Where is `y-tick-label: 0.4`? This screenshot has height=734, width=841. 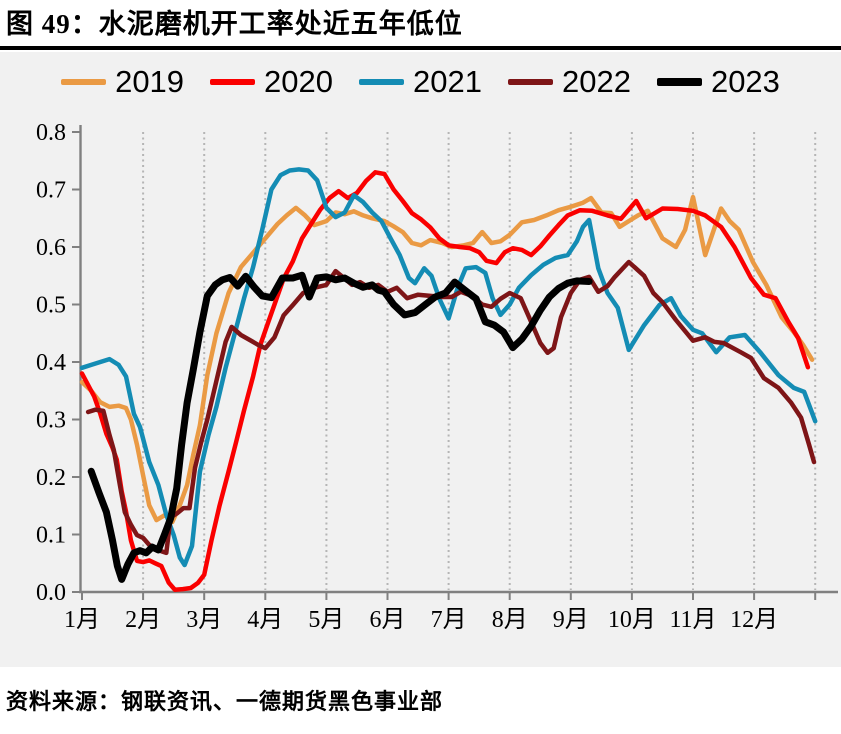
y-tick-label: 0.4 is located at coordinates (51, 363).